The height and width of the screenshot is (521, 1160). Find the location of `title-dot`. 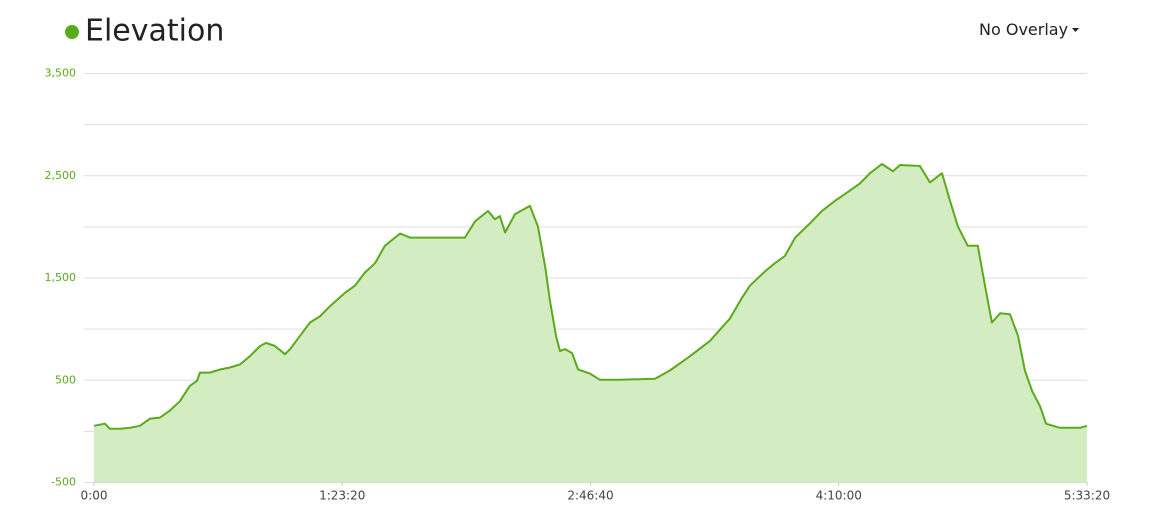

title-dot is located at coordinates (72, 32).